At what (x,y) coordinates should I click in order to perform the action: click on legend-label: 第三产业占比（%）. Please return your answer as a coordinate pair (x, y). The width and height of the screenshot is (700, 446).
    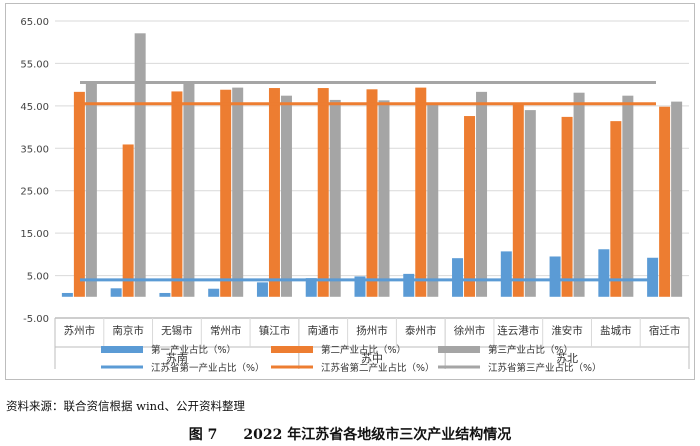
    Looking at the image, I should click on (530, 350).